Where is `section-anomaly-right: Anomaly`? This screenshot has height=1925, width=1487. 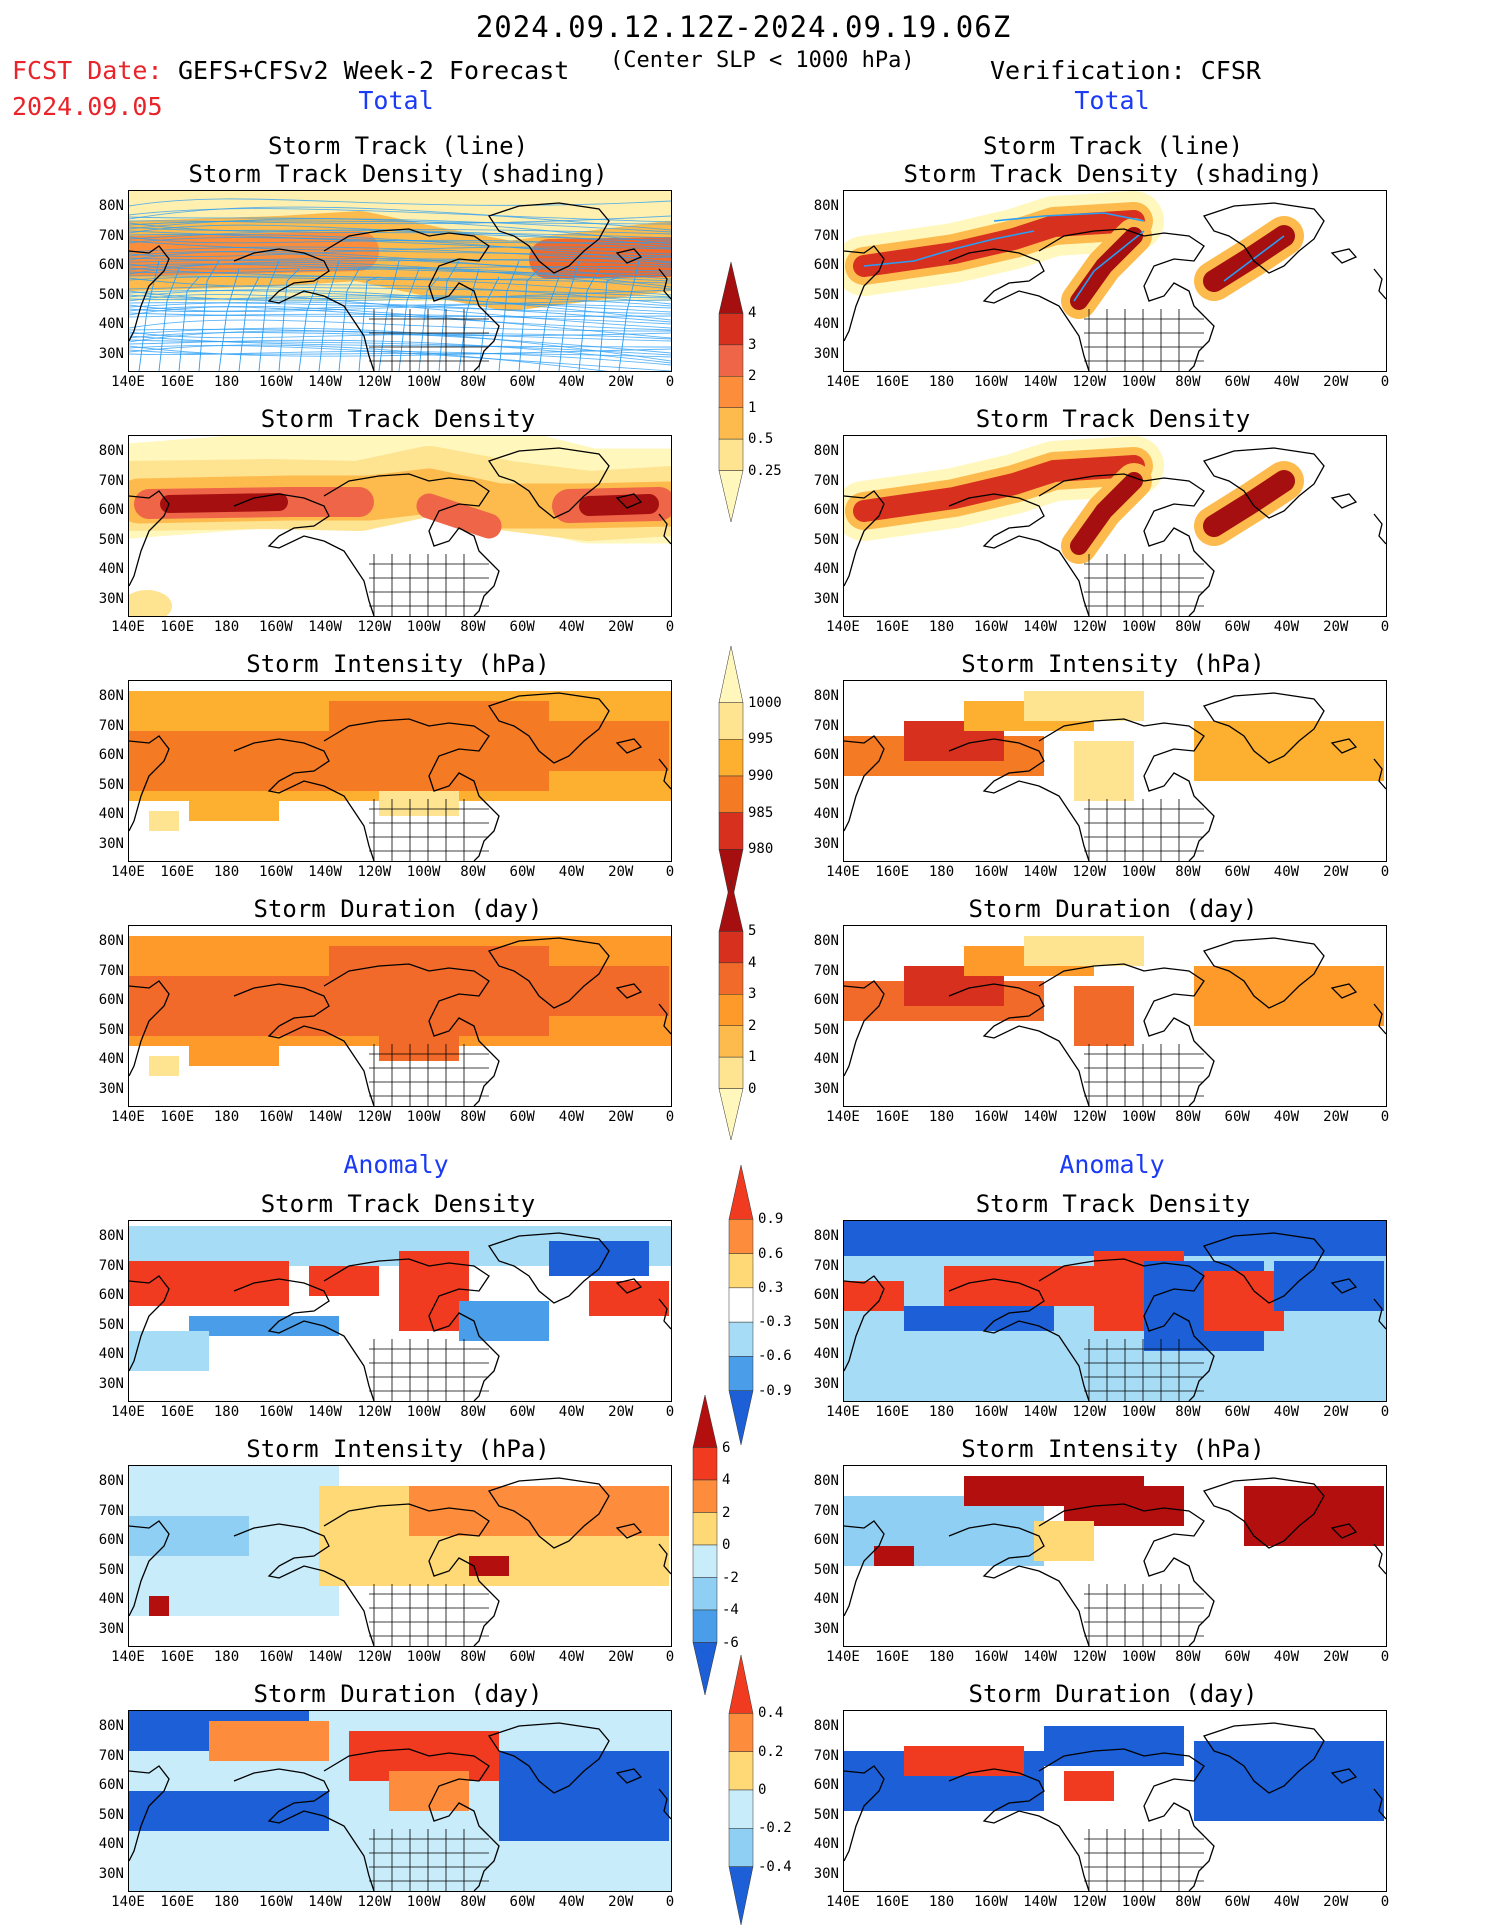
section-anomaly-right: Anomaly is located at coordinates (1112, 1164).